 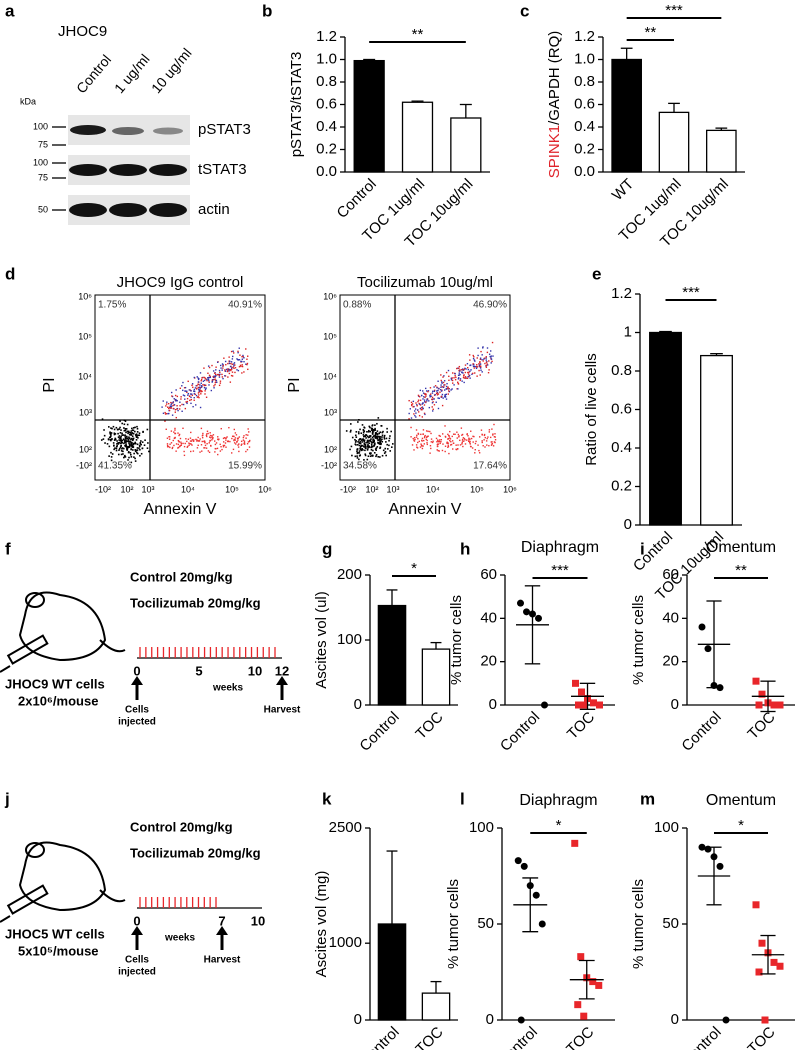 What do you see at coordinates (581, 957) in the screenshot?
I see `point` at bounding box center [581, 957].